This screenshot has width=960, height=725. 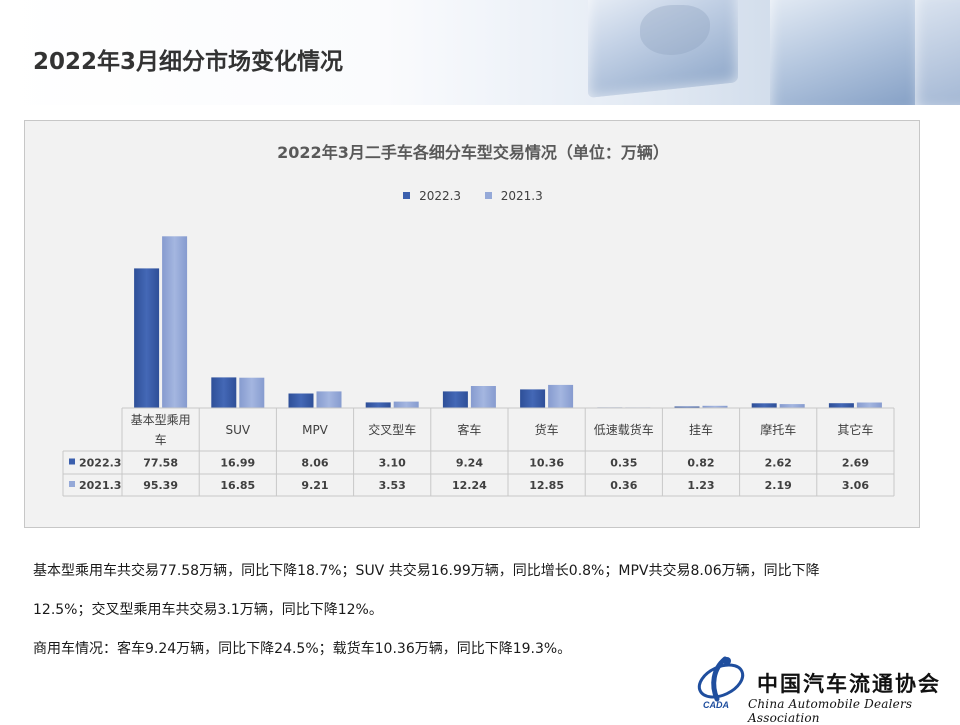 I want to click on data-label: 9.24, so click(x=469, y=463).